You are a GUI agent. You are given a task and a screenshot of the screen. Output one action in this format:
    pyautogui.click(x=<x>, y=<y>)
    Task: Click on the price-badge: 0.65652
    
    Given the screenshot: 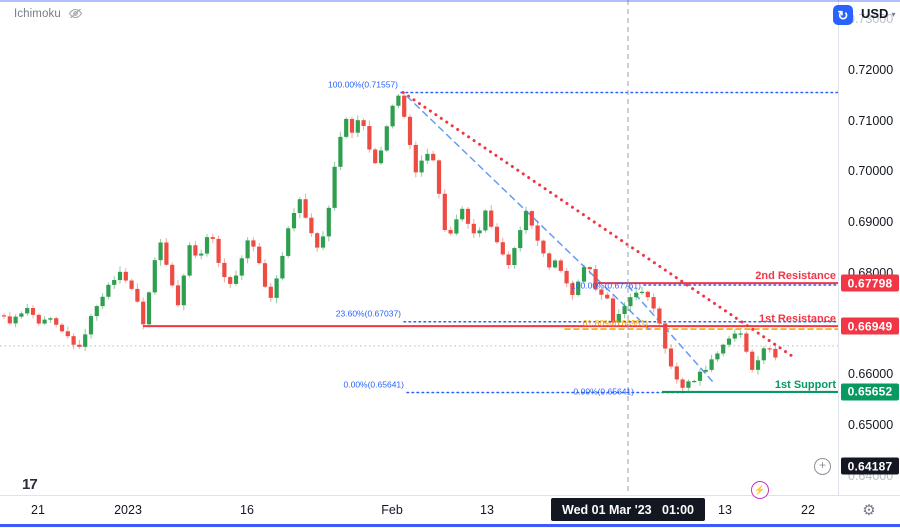 What is the action you would take?
    pyautogui.click(x=870, y=392)
    